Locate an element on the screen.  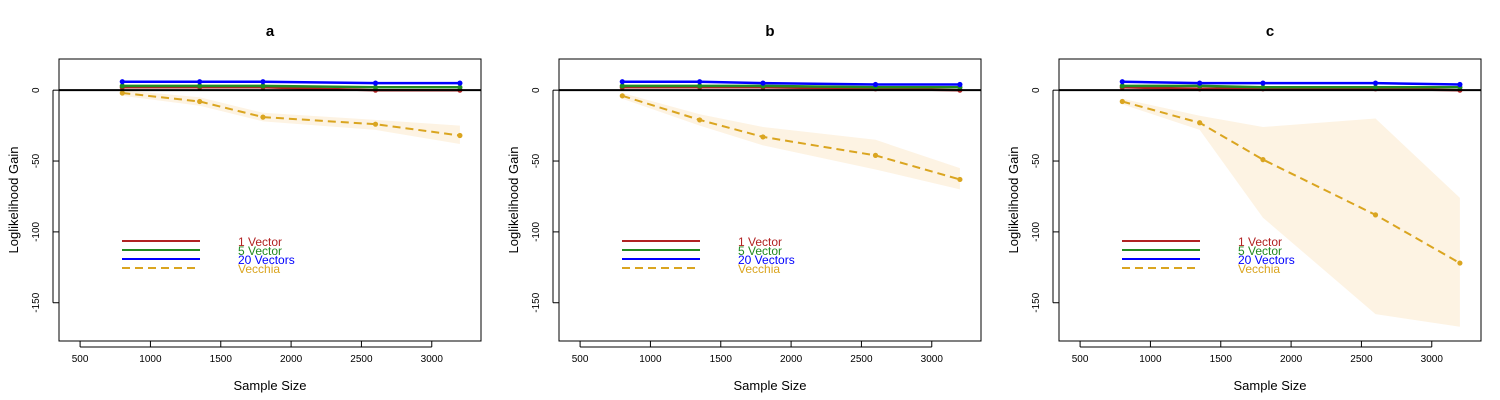
series-line-vecchia is located at coordinates (1291, 182).